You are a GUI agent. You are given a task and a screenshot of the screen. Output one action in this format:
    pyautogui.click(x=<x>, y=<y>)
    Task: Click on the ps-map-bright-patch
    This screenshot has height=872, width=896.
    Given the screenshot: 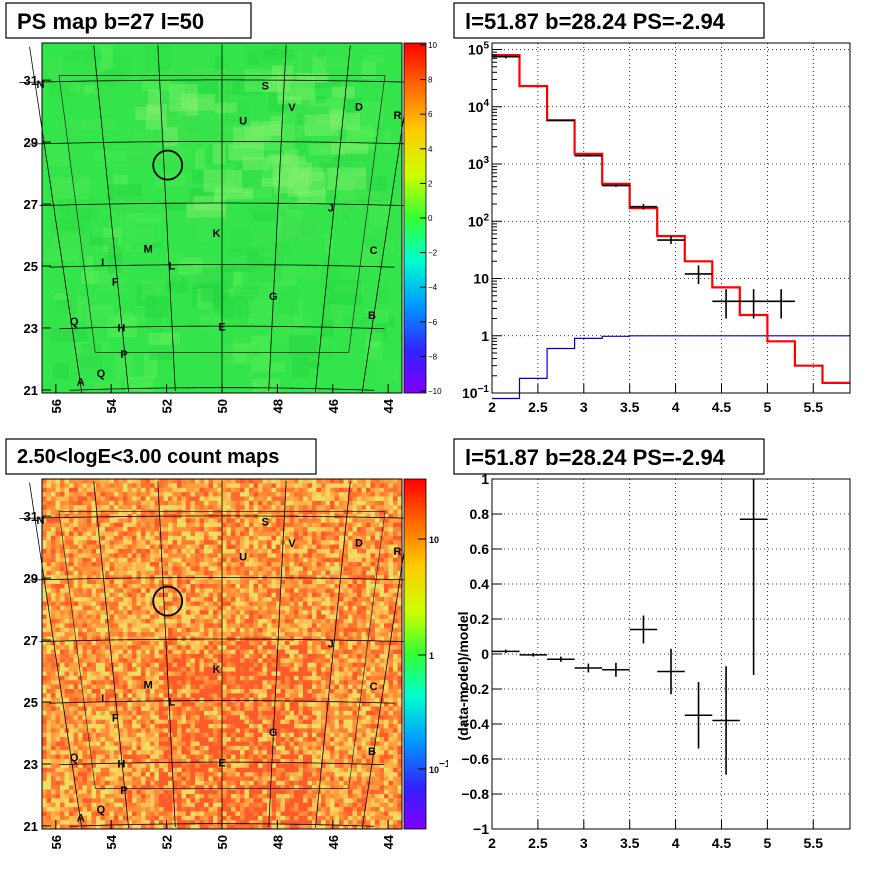 What is the action you would take?
    pyautogui.click(x=257, y=133)
    